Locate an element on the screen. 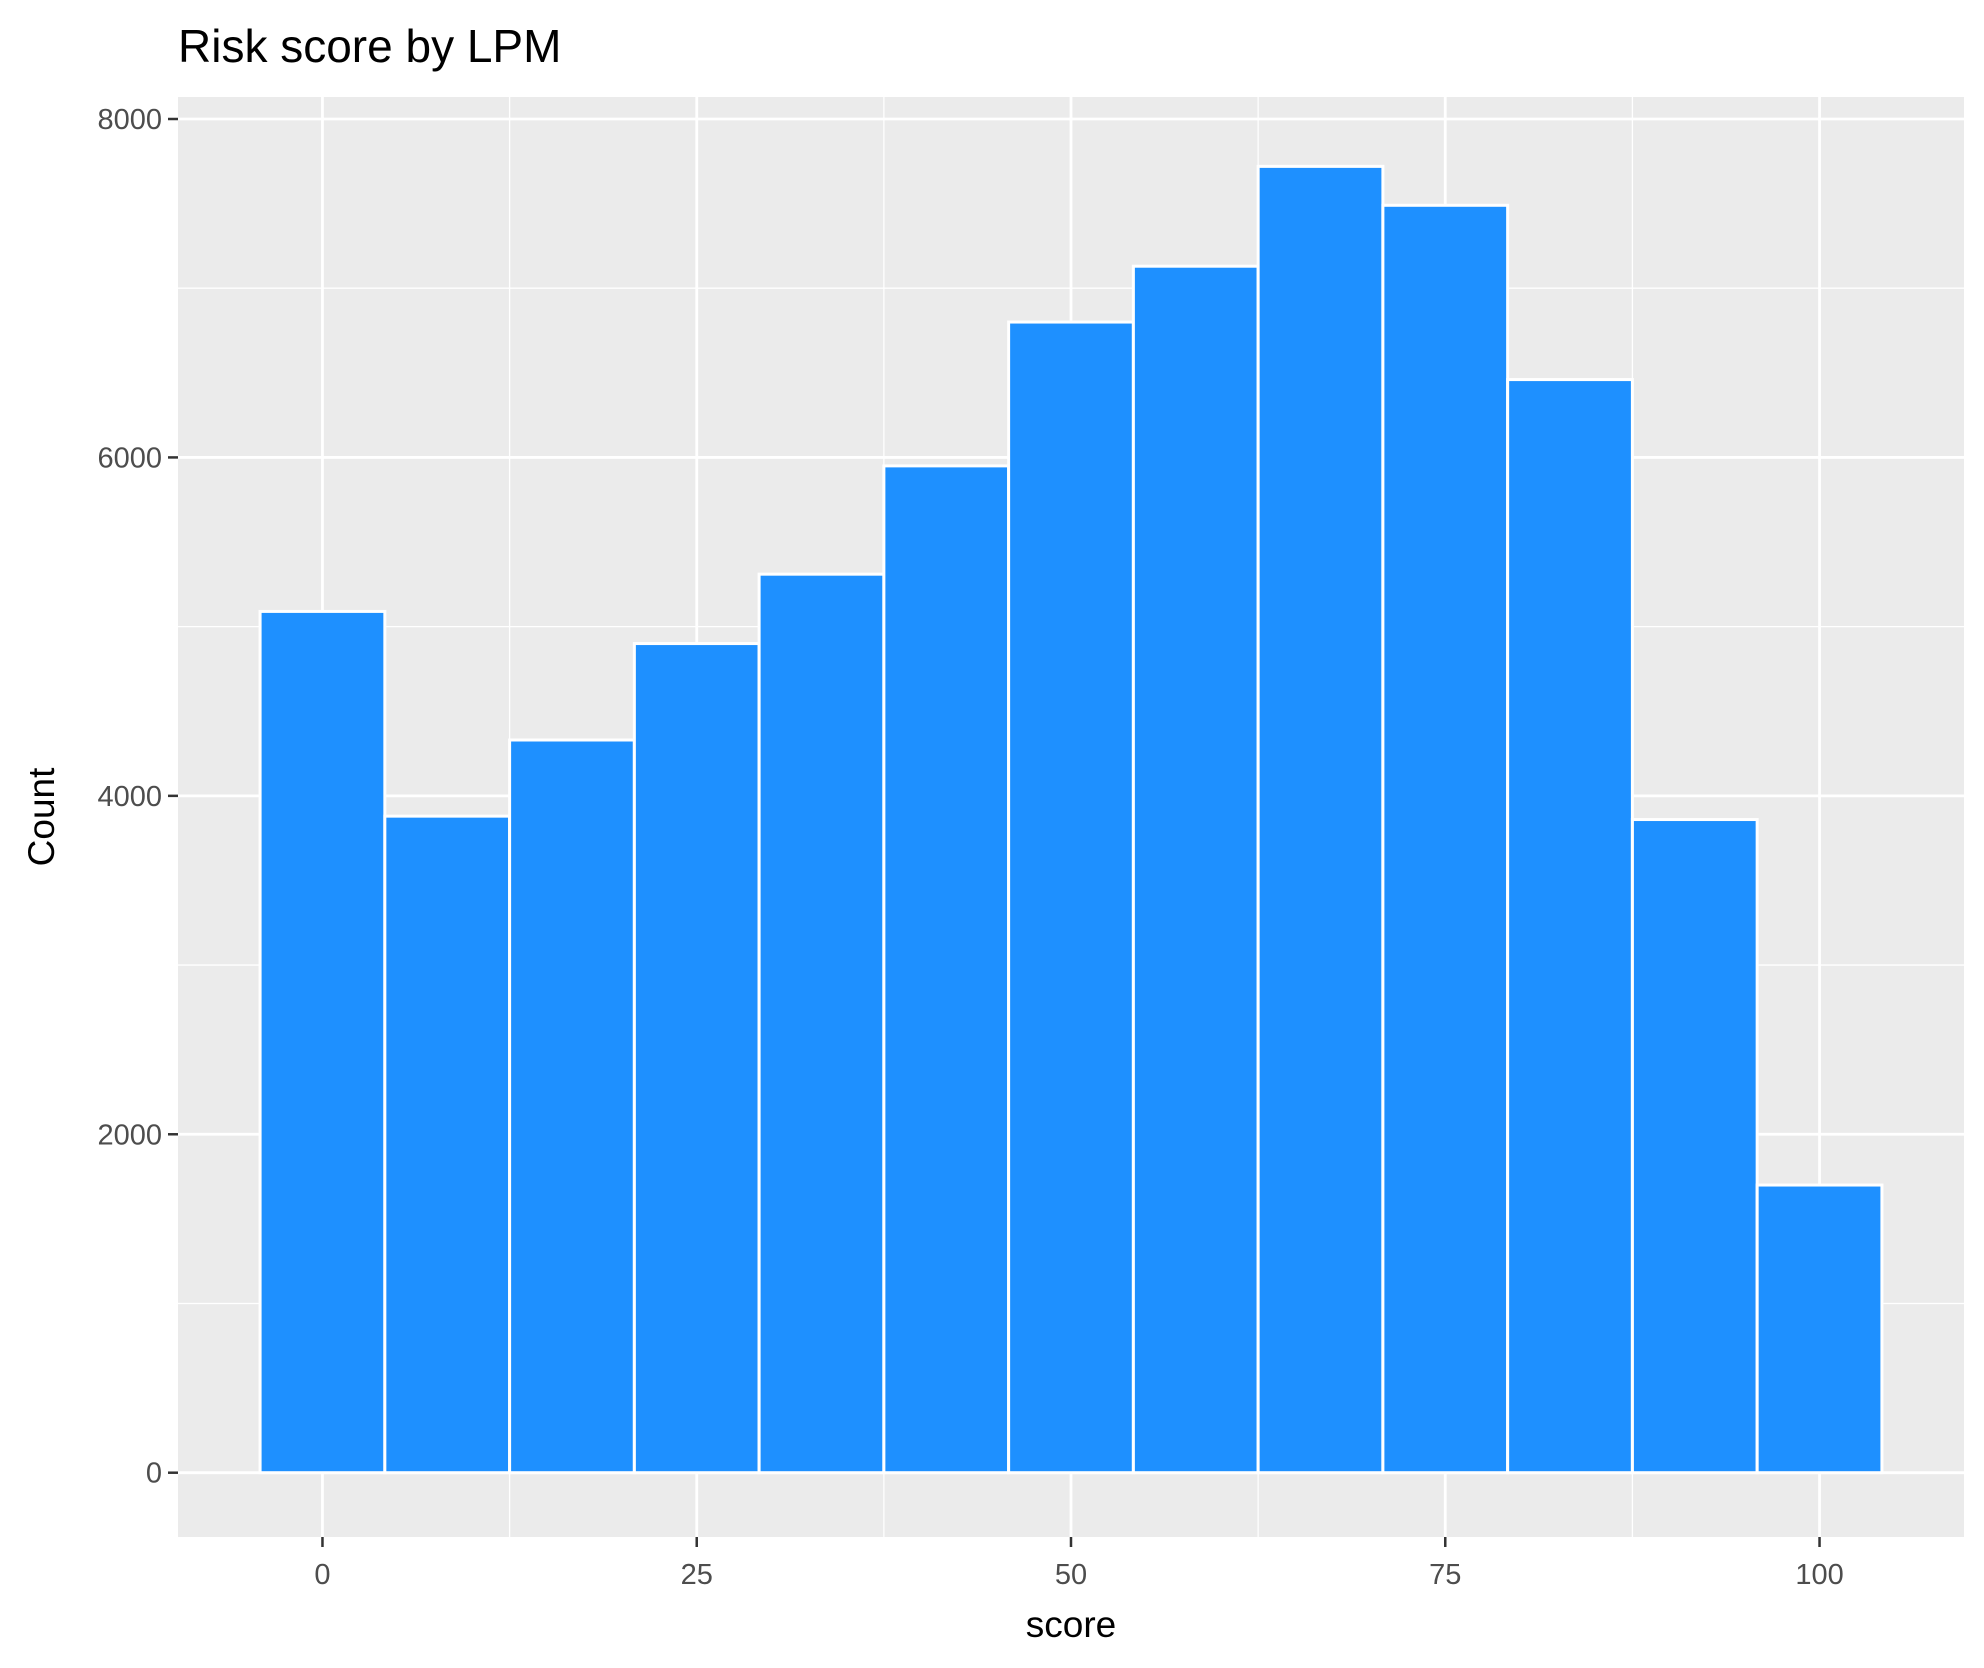 Image resolution: width=1984 pixels, height=1668 pixels. x-tick-label: 0 is located at coordinates (322, 1575).